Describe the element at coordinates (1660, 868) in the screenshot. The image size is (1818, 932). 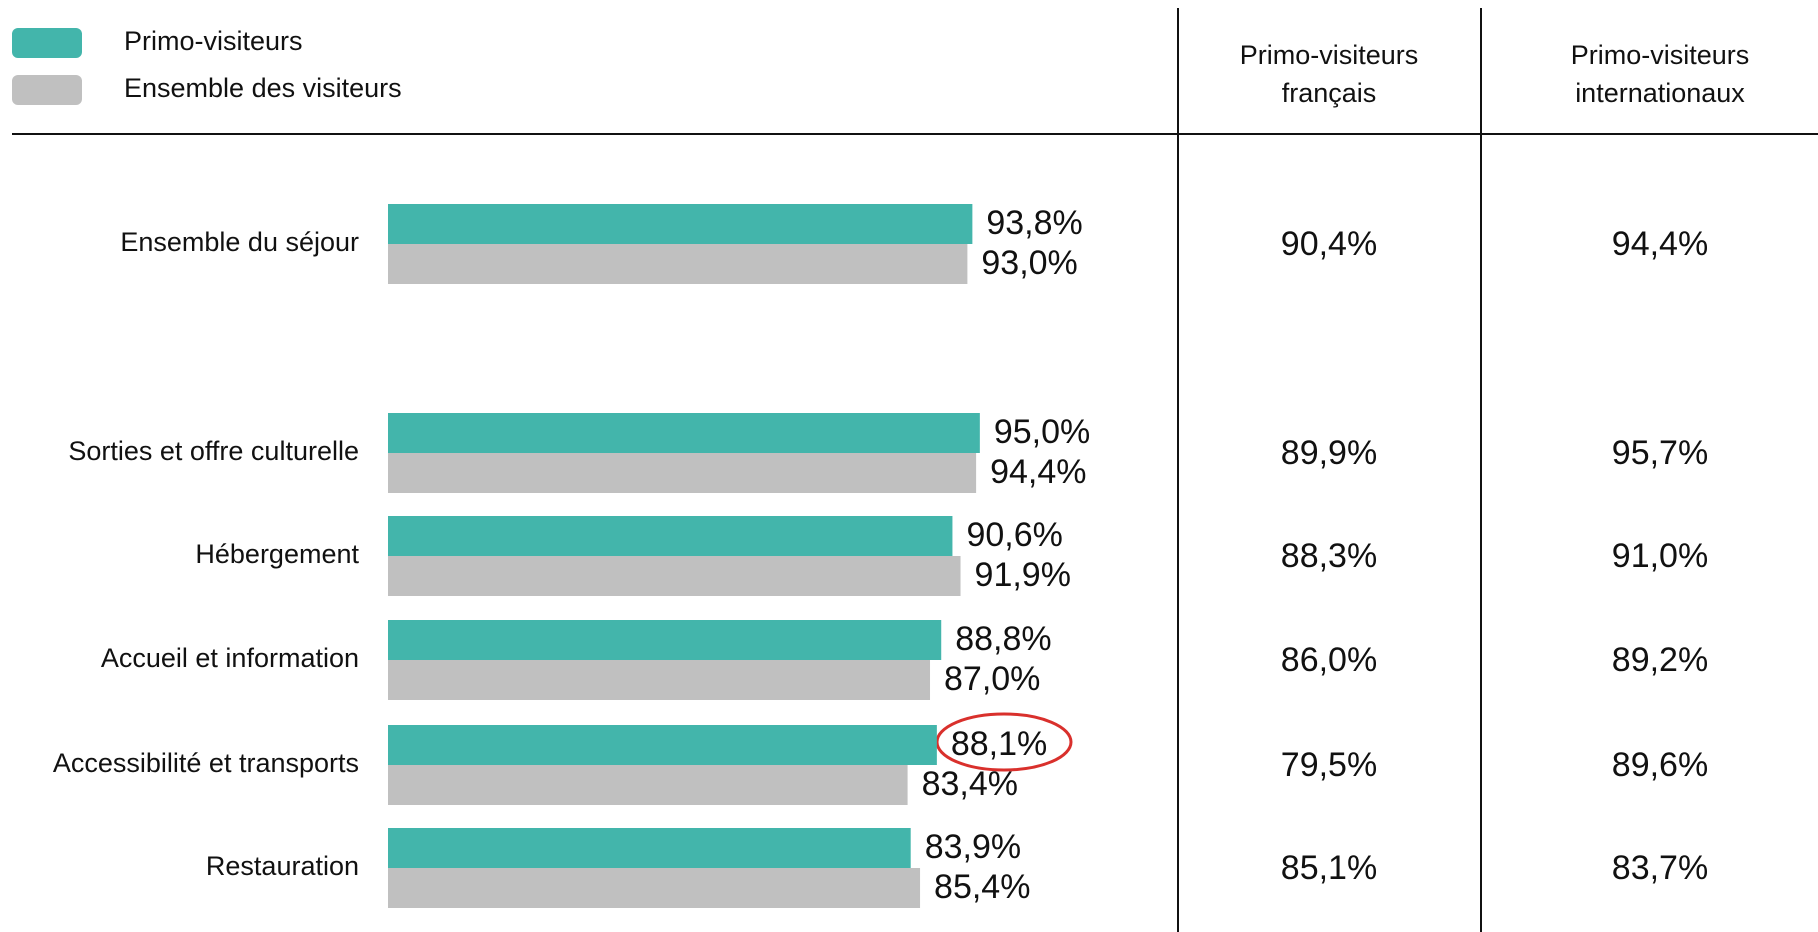
I see `table-value: 83,7%` at that location.